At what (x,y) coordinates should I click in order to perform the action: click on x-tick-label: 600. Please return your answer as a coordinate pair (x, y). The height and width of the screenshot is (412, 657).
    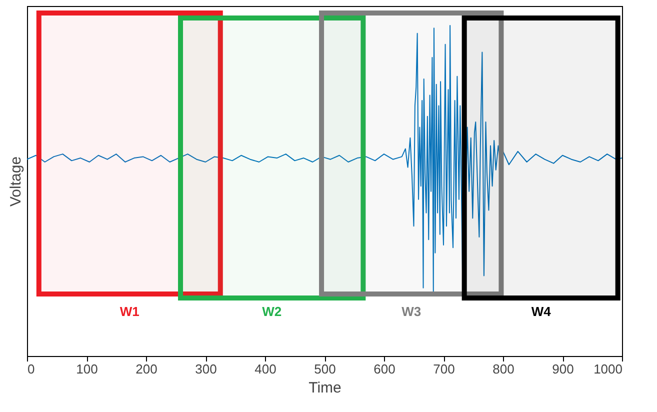
    Looking at the image, I should click on (385, 369).